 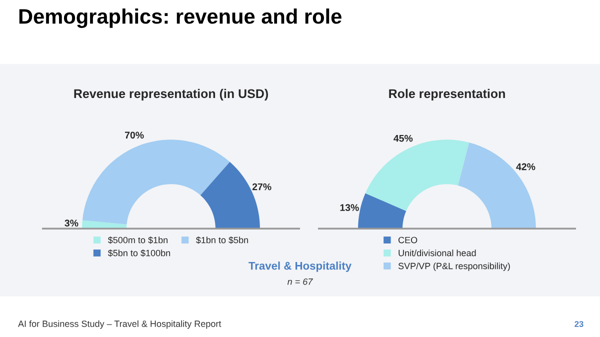 I want to click on chart-title: Role representation, so click(x=447, y=94).